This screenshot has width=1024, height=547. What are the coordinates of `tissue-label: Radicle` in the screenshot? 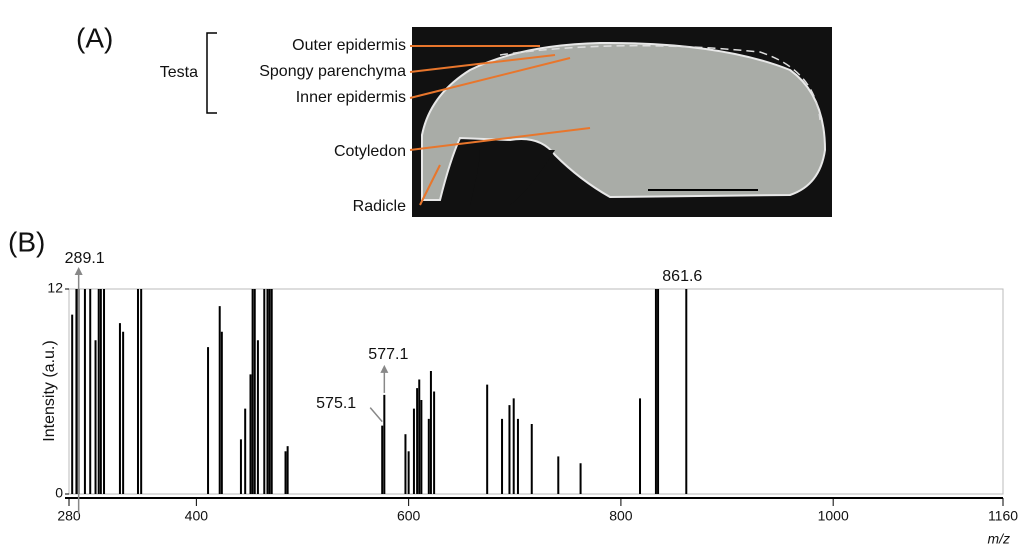 It's located at (379, 206).